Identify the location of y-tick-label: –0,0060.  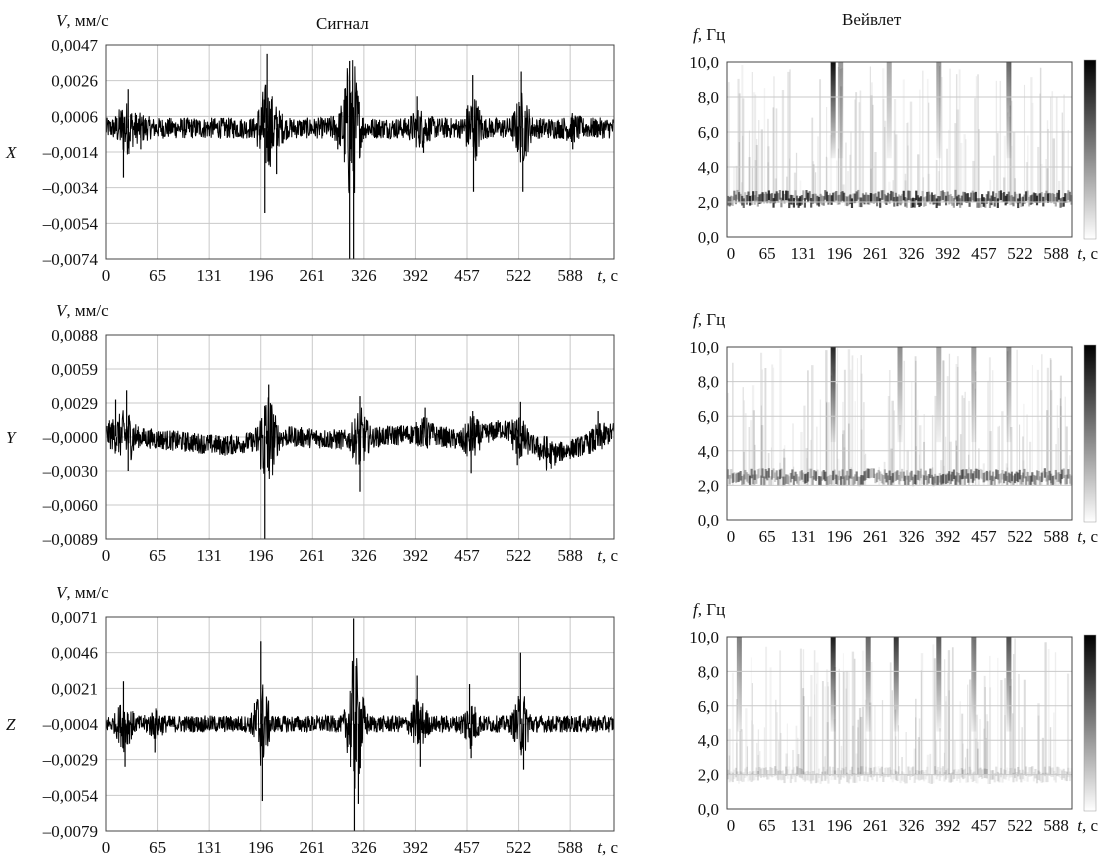
(70, 505).